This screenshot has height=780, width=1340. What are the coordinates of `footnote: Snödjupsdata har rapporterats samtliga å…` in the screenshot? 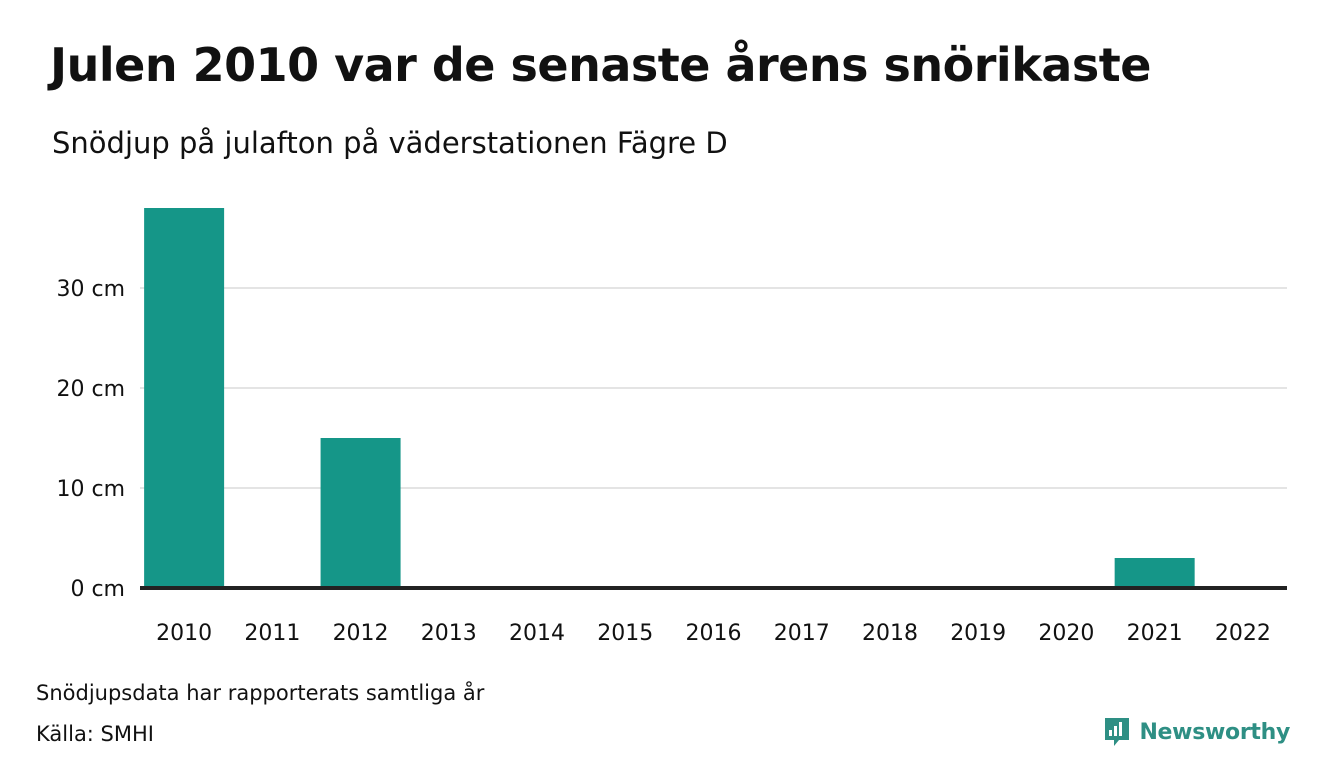 It's located at (260, 693).